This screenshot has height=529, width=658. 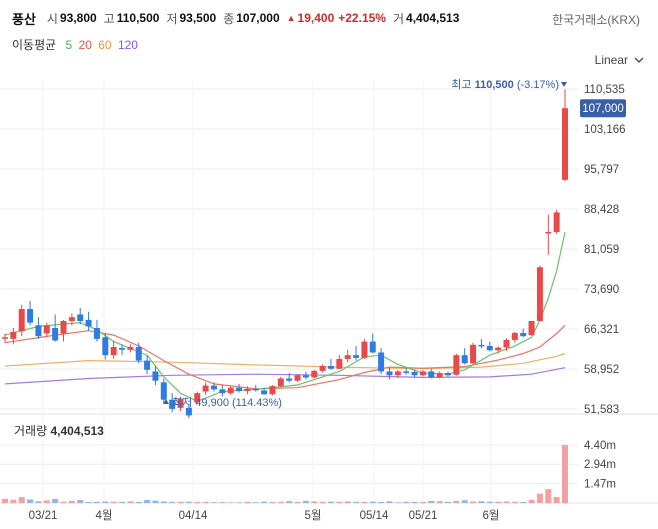 What do you see at coordinates (505, 84) in the screenshot?
I see `high-annotation: 최고 110,500 (-3.17%)` at bounding box center [505, 84].